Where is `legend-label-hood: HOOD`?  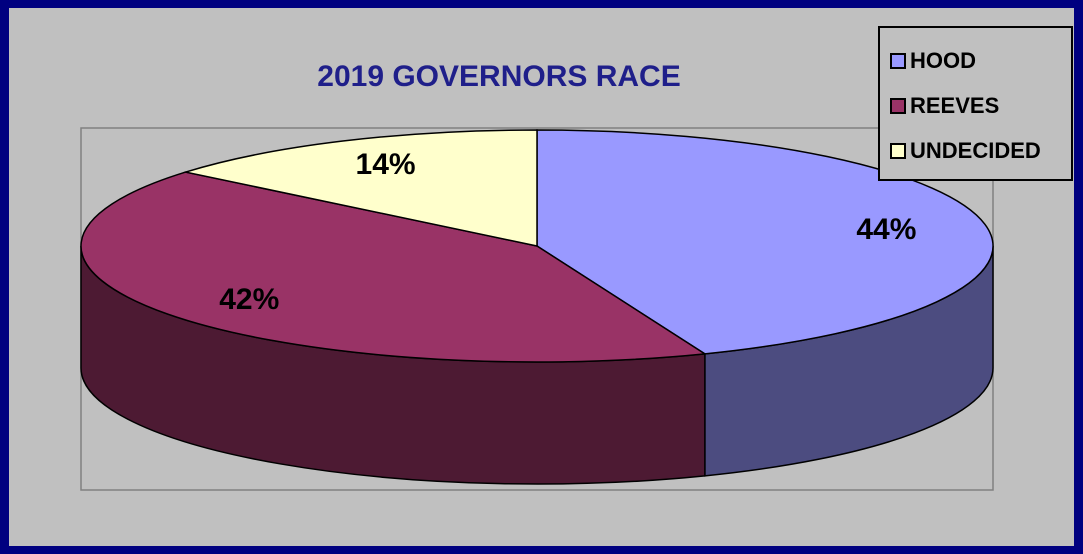 legend-label-hood: HOOD is located at coordinates (943, 60).